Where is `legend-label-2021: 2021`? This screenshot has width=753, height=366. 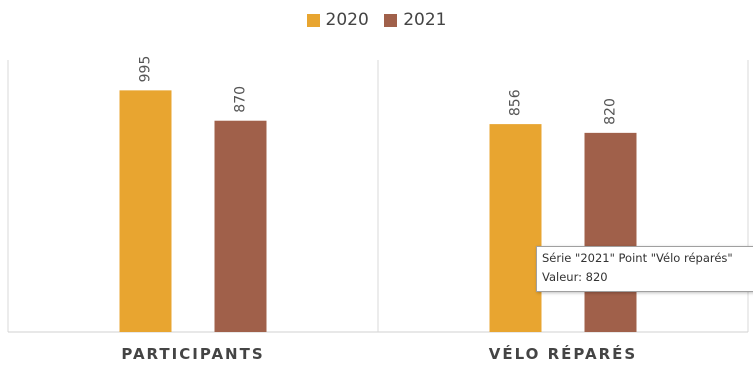
legend-label-2021: 2021 is located at coordinates (425, 20).